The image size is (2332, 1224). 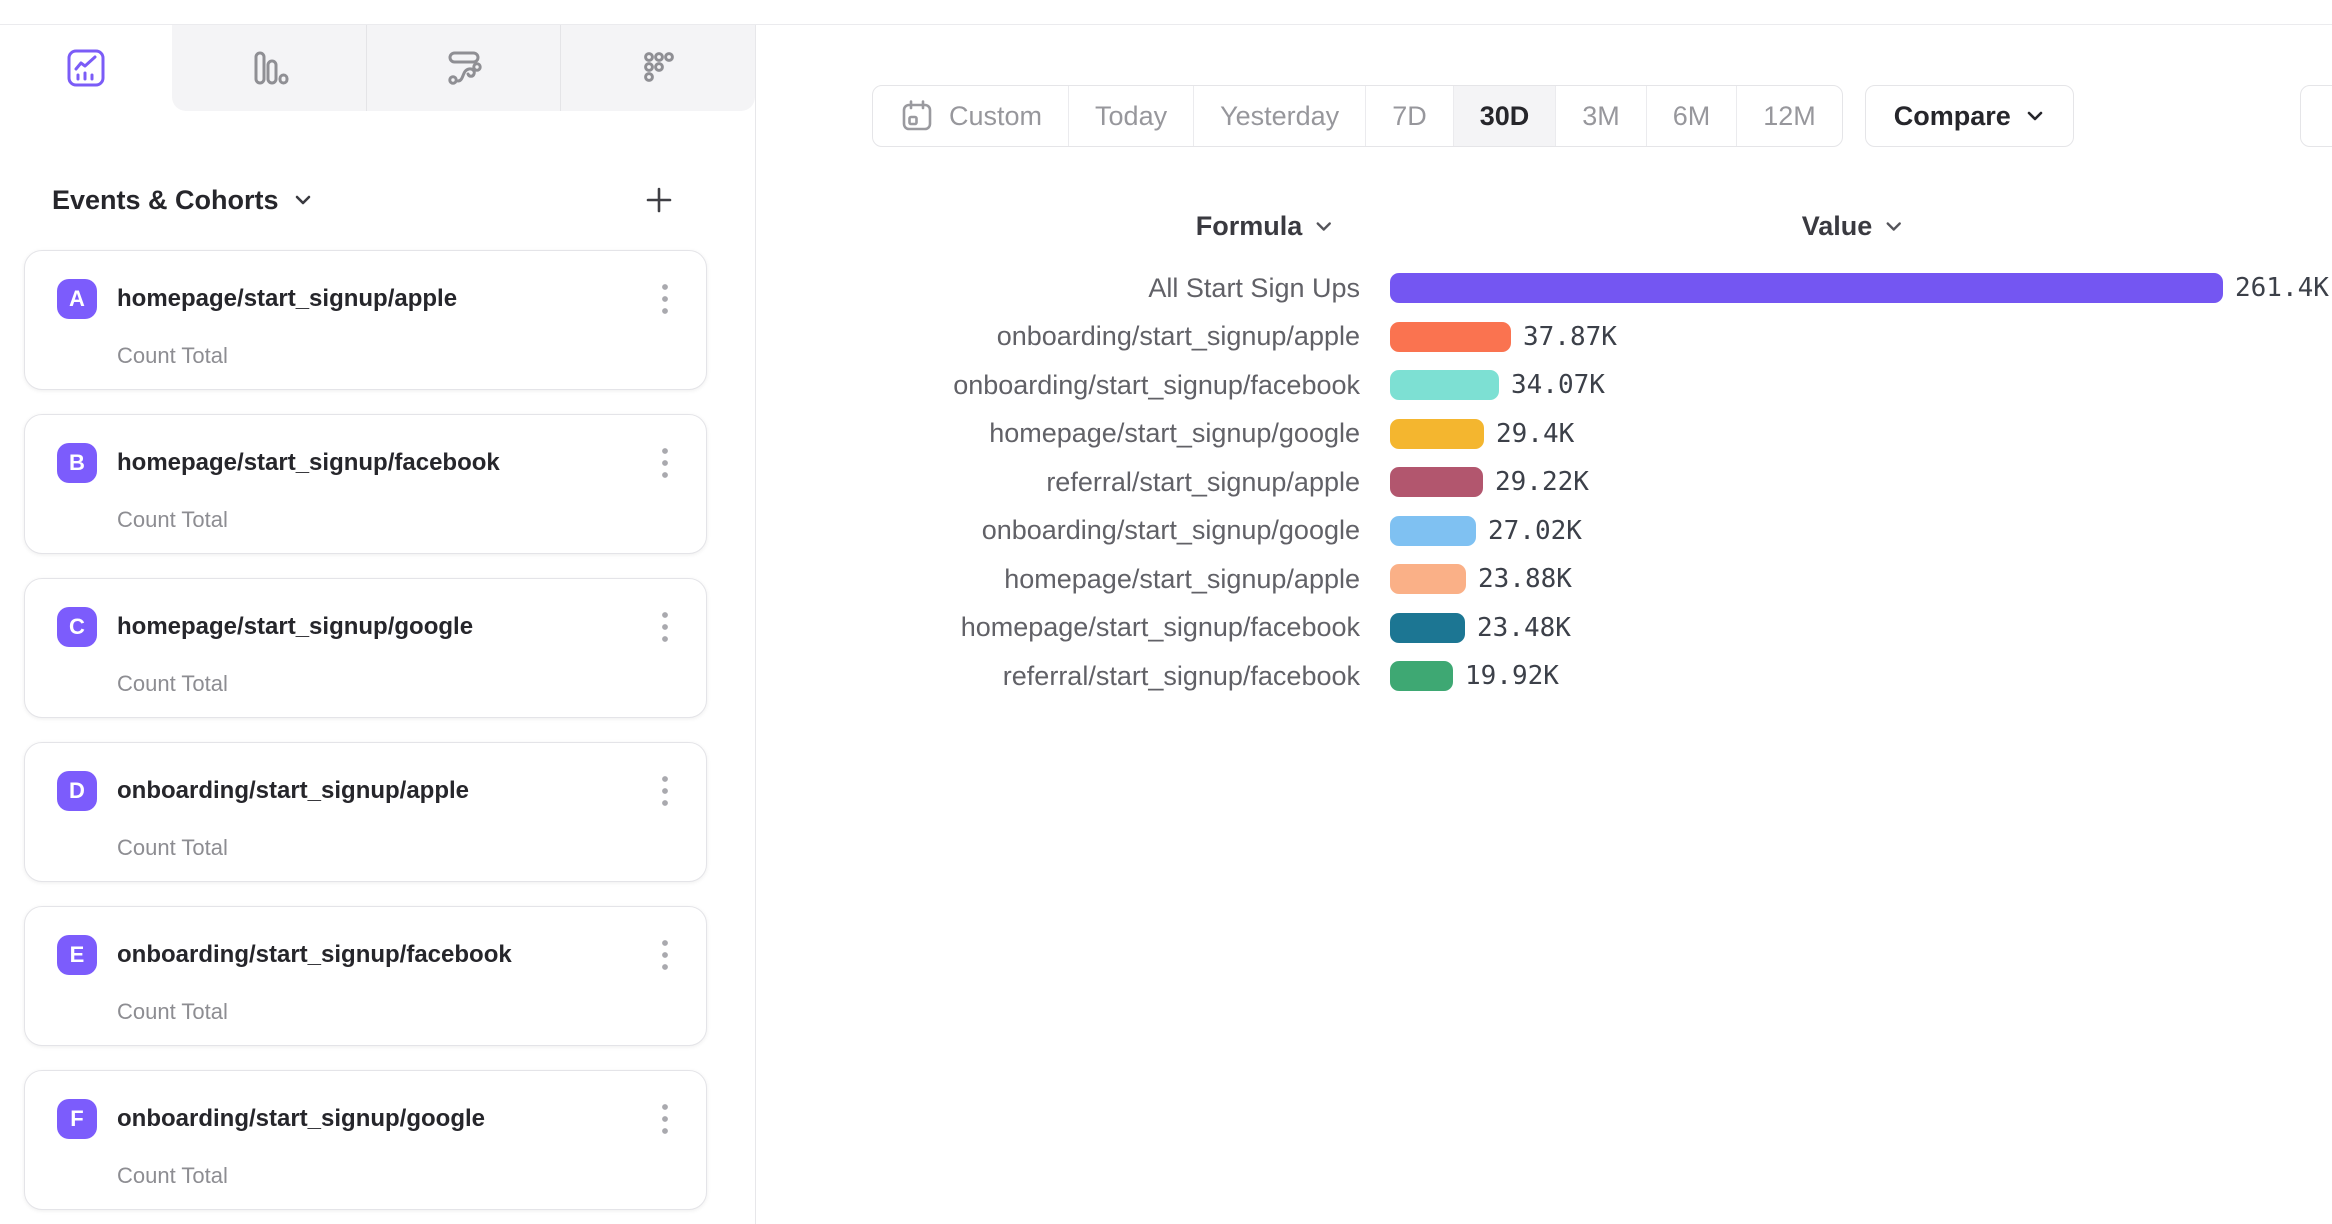 I want to click on tab-bar-chart, so click(x=269, y=68).